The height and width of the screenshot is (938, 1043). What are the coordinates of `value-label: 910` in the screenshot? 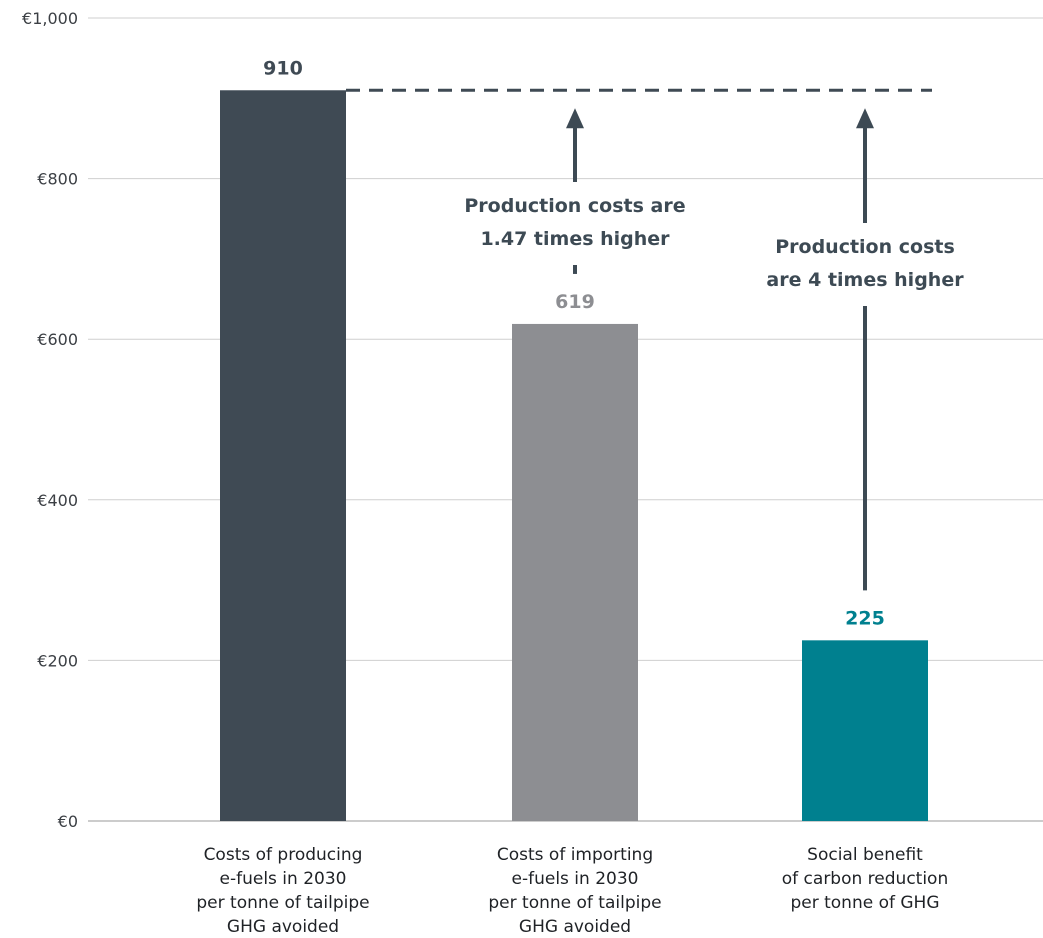 It's located at (283, 68).